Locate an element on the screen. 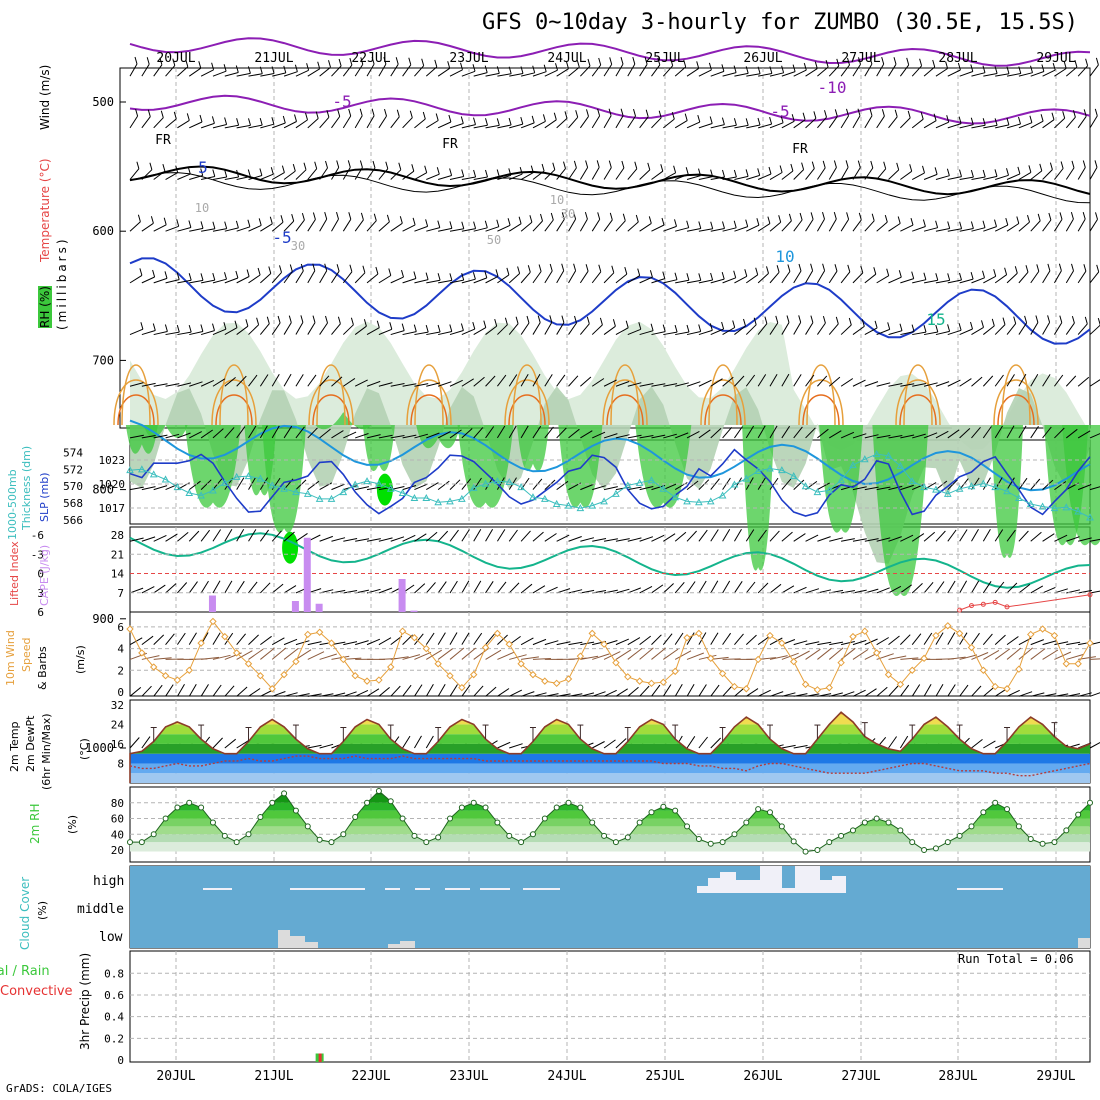  precip-total-label: Total / Rain is located at coordinates (25, 971).